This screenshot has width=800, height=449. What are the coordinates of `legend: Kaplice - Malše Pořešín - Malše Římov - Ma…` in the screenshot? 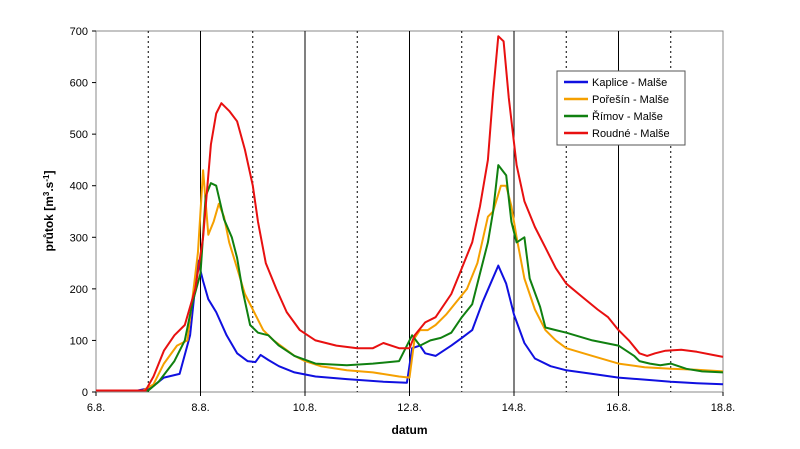 It's located at (621, 108).